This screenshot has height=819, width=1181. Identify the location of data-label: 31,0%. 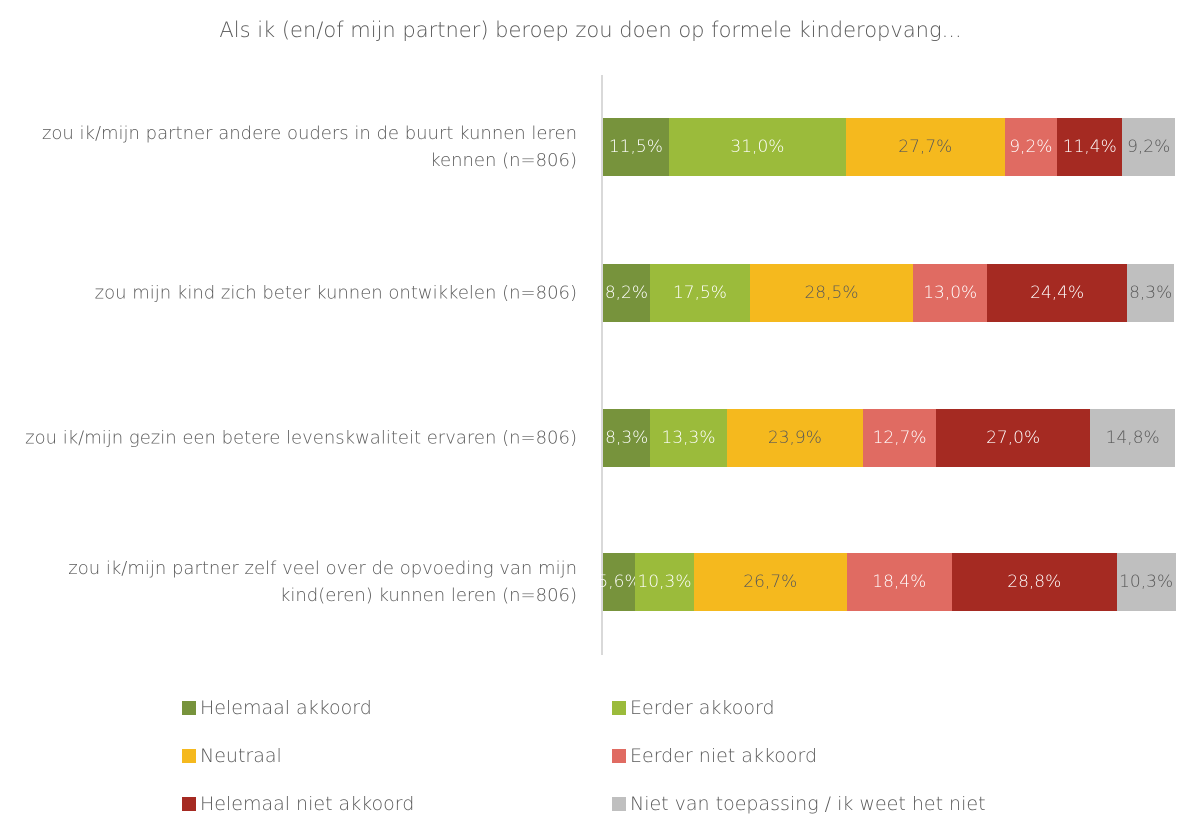
(757, 147).